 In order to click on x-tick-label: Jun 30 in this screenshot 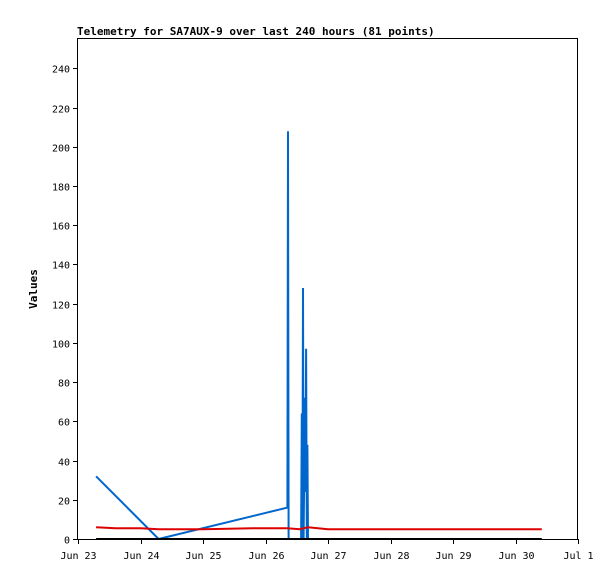, I will do `click(516, 556)`.